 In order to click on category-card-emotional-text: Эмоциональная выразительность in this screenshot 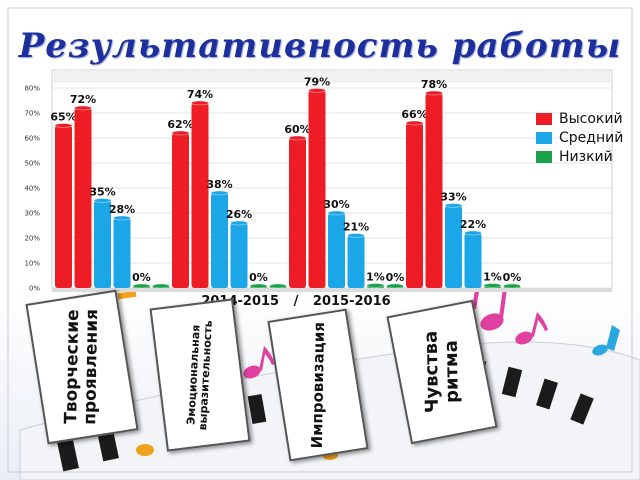, I will do `click(199, 375)`.